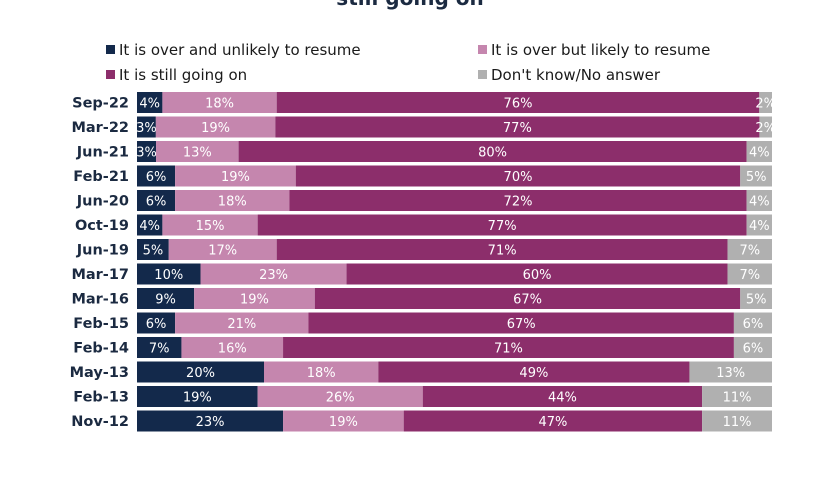 This screenshot has height=480, width=820. What do you see at coordinates (146, 127) in the screenshot?
I see `bar-segment-mar-22-s0` at bounding box center [146, 127].